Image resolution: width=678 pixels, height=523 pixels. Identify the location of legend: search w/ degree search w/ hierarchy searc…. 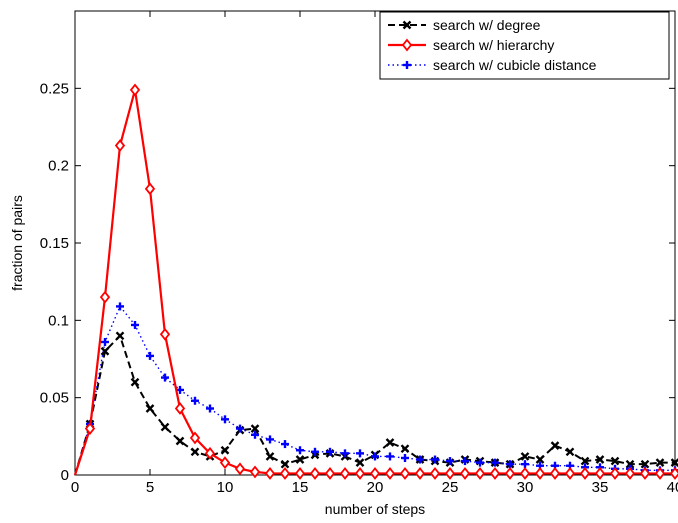
(524, 45).